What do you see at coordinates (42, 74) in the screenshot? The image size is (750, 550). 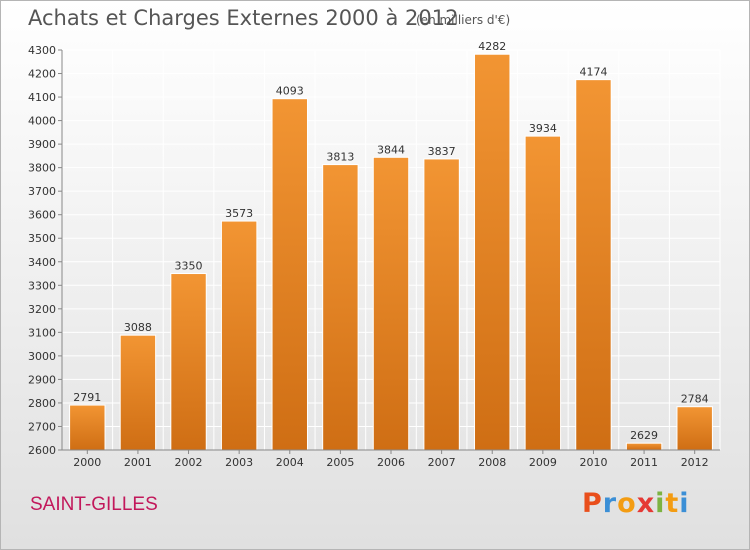 I see `y-tick-label: 4200` at bounding box center [42, 74].